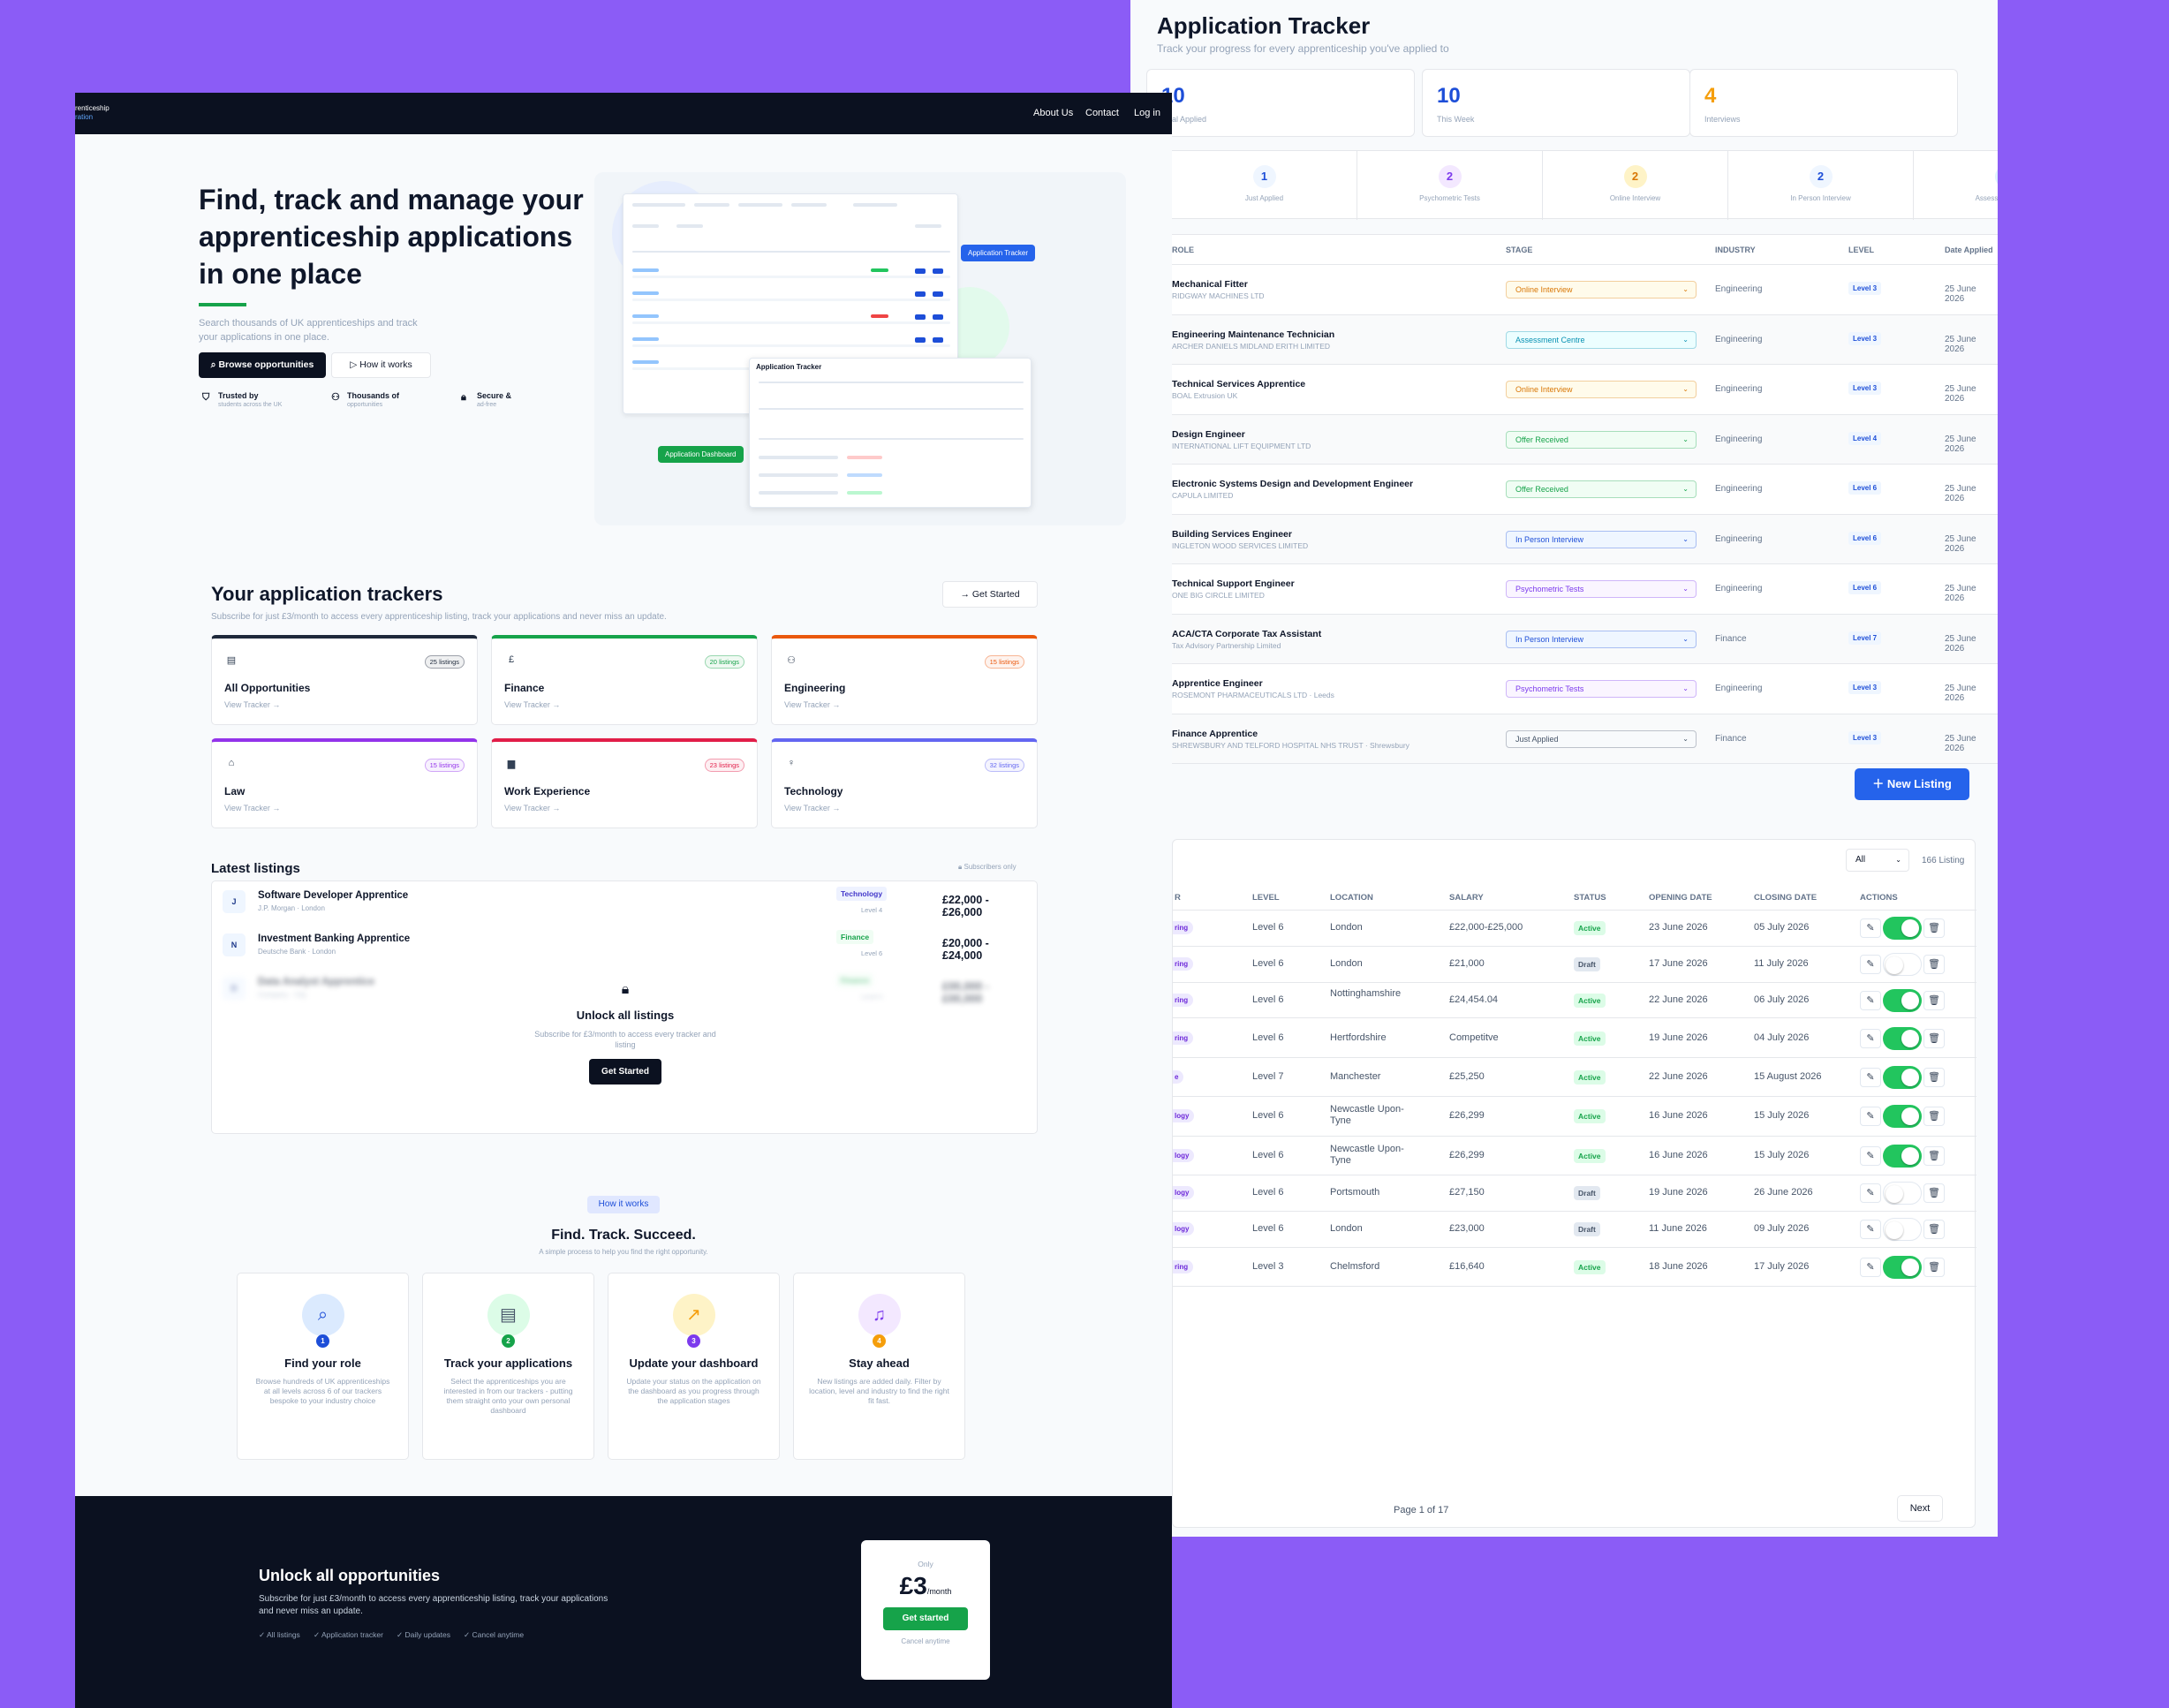 The height and width of the screenshot is (1708, 2169). I want to click on salary-cell: £24,454.04, so click(1474, 999).